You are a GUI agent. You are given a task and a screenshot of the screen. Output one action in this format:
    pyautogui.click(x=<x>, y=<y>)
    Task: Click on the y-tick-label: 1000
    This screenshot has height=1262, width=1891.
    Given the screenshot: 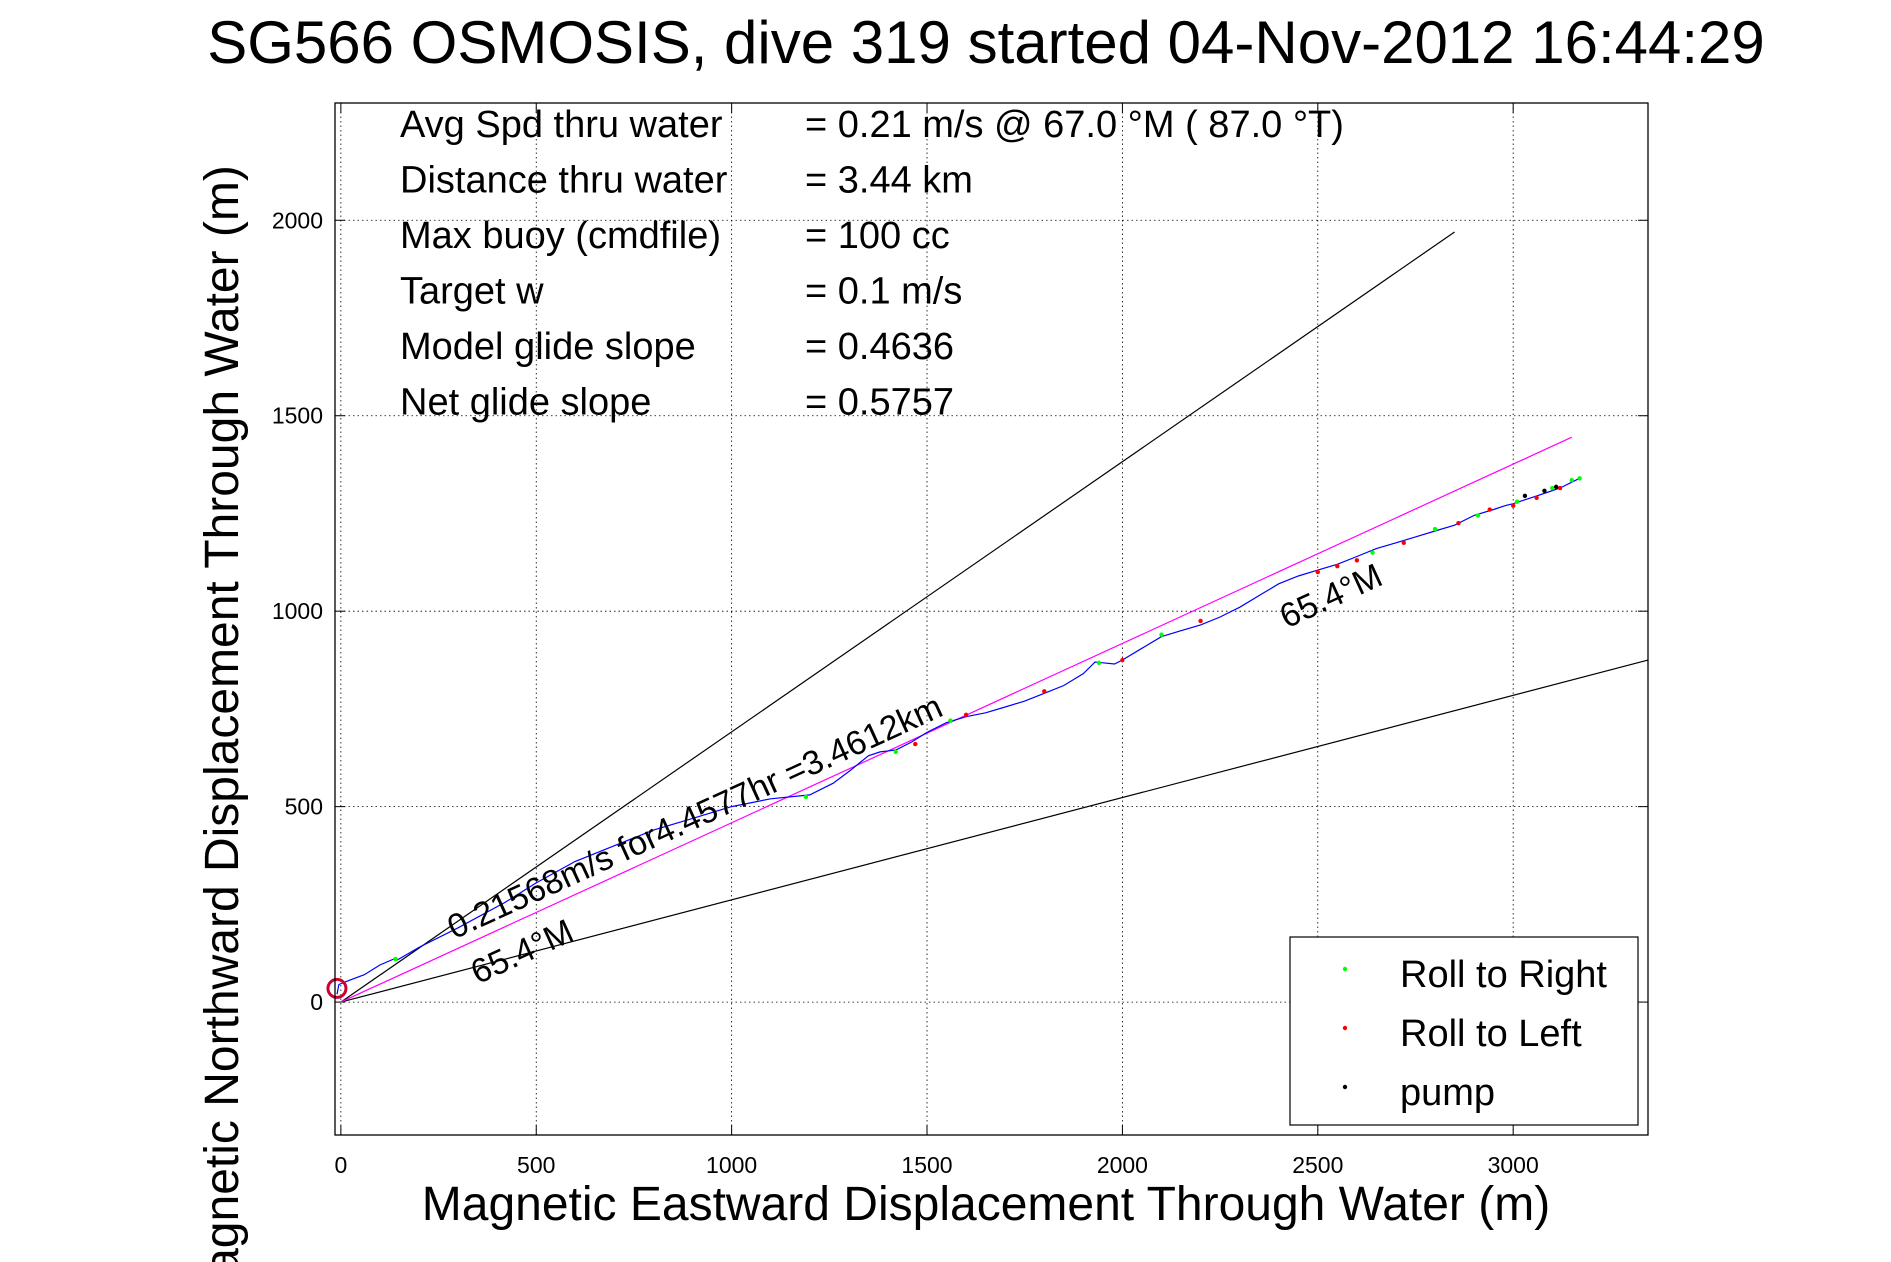 What is the action you would take?
    pyautogui.click(x=297, y=611)
    